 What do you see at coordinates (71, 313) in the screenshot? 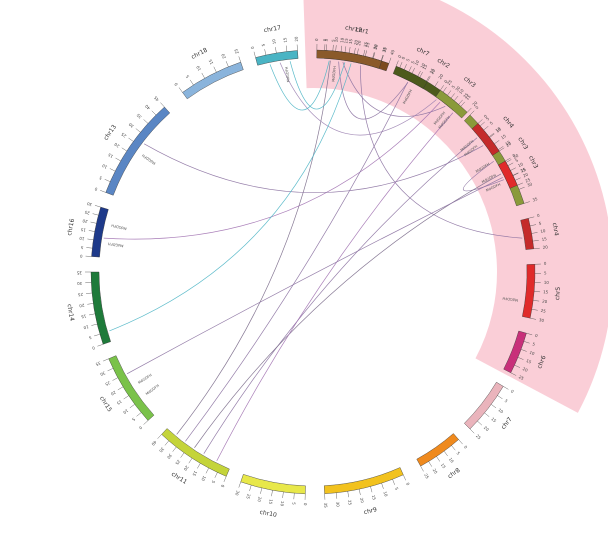
I see `chromosome-label: chr14` at bounding box center [71, 313].